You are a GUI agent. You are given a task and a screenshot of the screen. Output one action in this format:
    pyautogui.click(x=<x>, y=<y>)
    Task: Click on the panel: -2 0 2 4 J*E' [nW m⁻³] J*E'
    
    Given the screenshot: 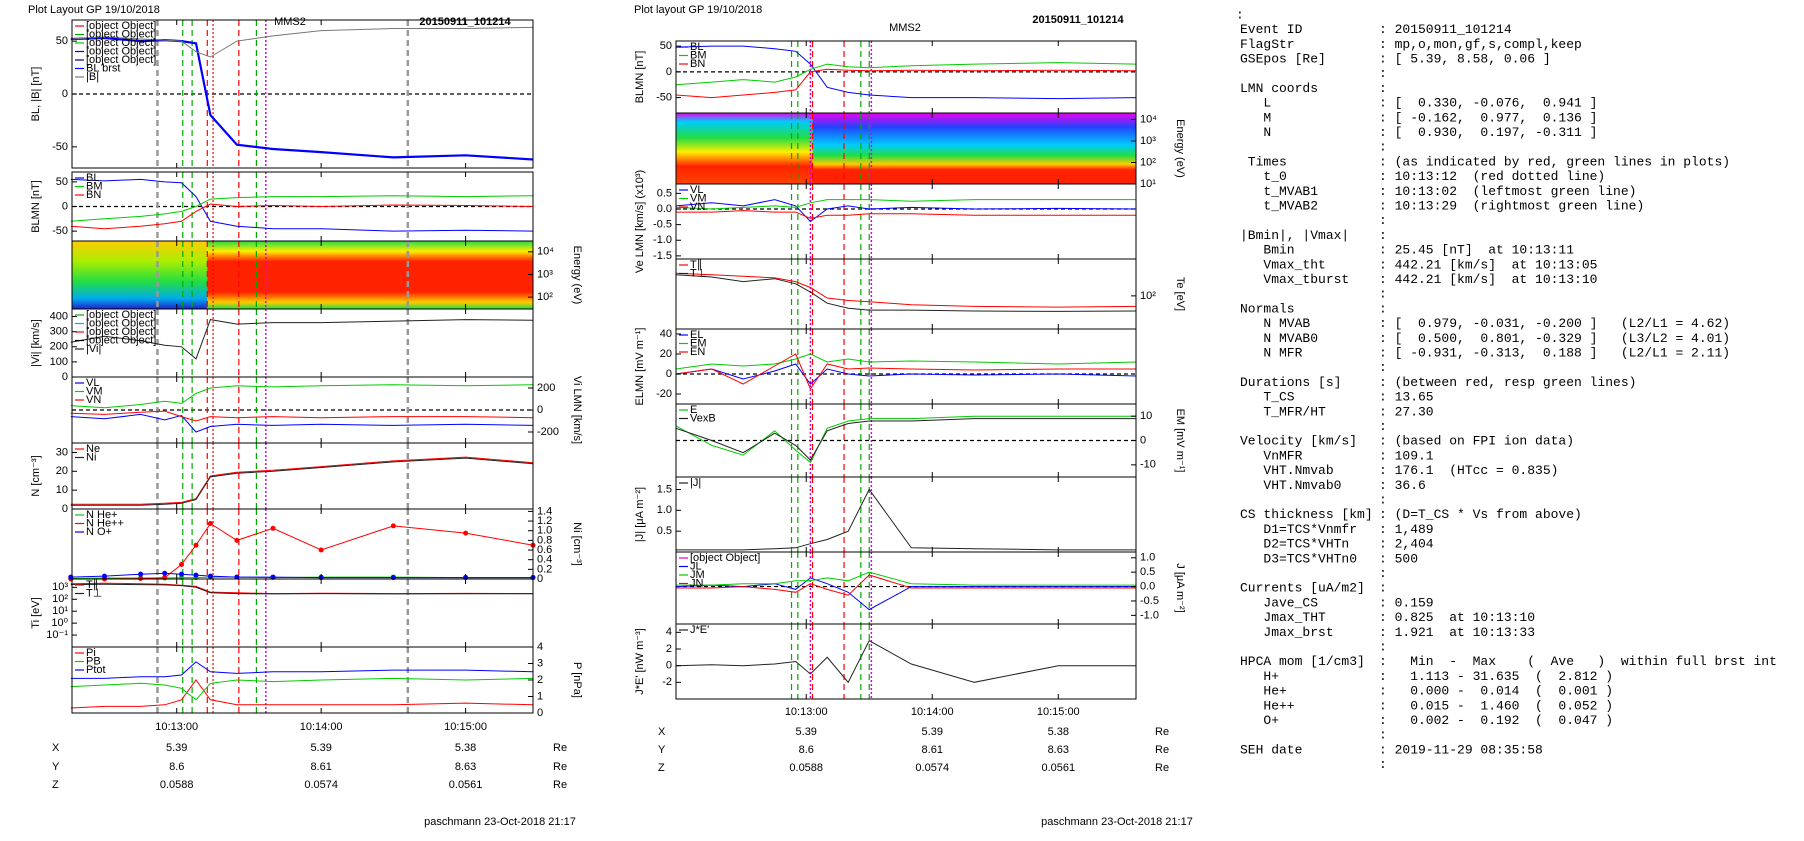 What is the action you would take?
    pyautogui.click(x=885, y=661)
    